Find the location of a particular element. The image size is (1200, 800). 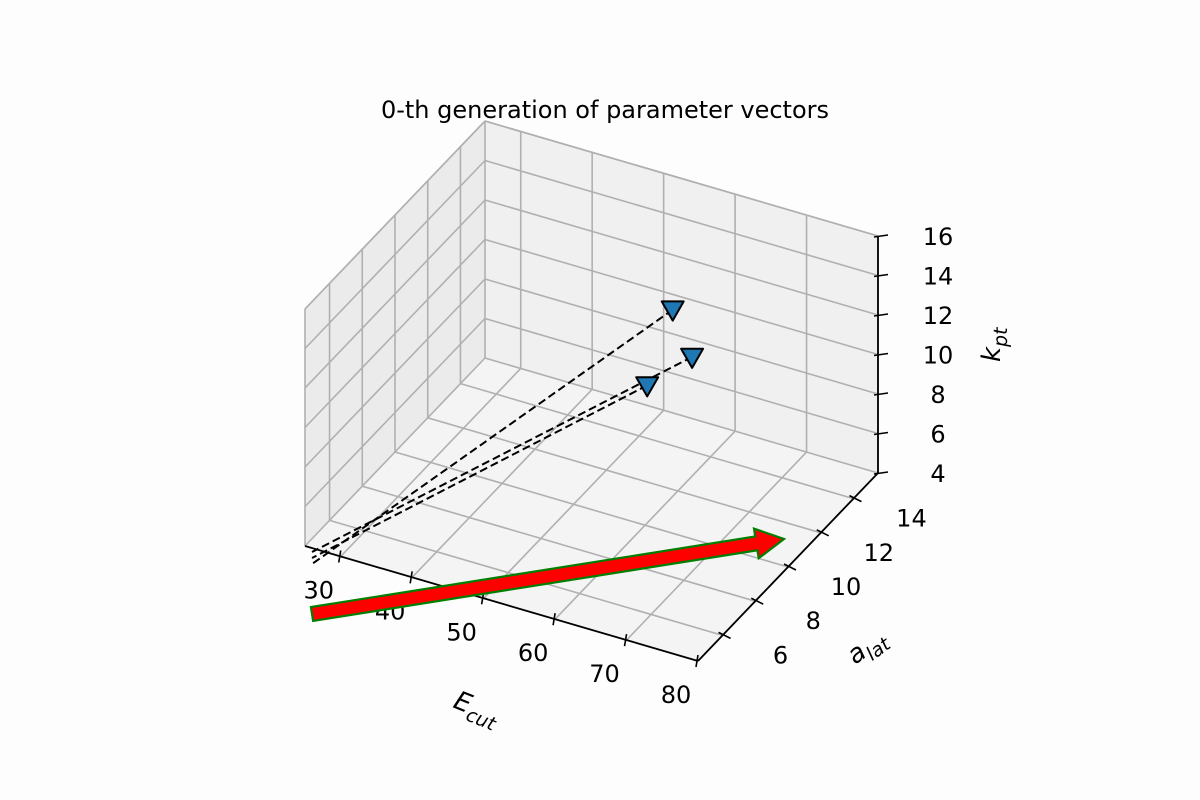

z-axis-label-sub: pt is located at coordinates (1001, 337).